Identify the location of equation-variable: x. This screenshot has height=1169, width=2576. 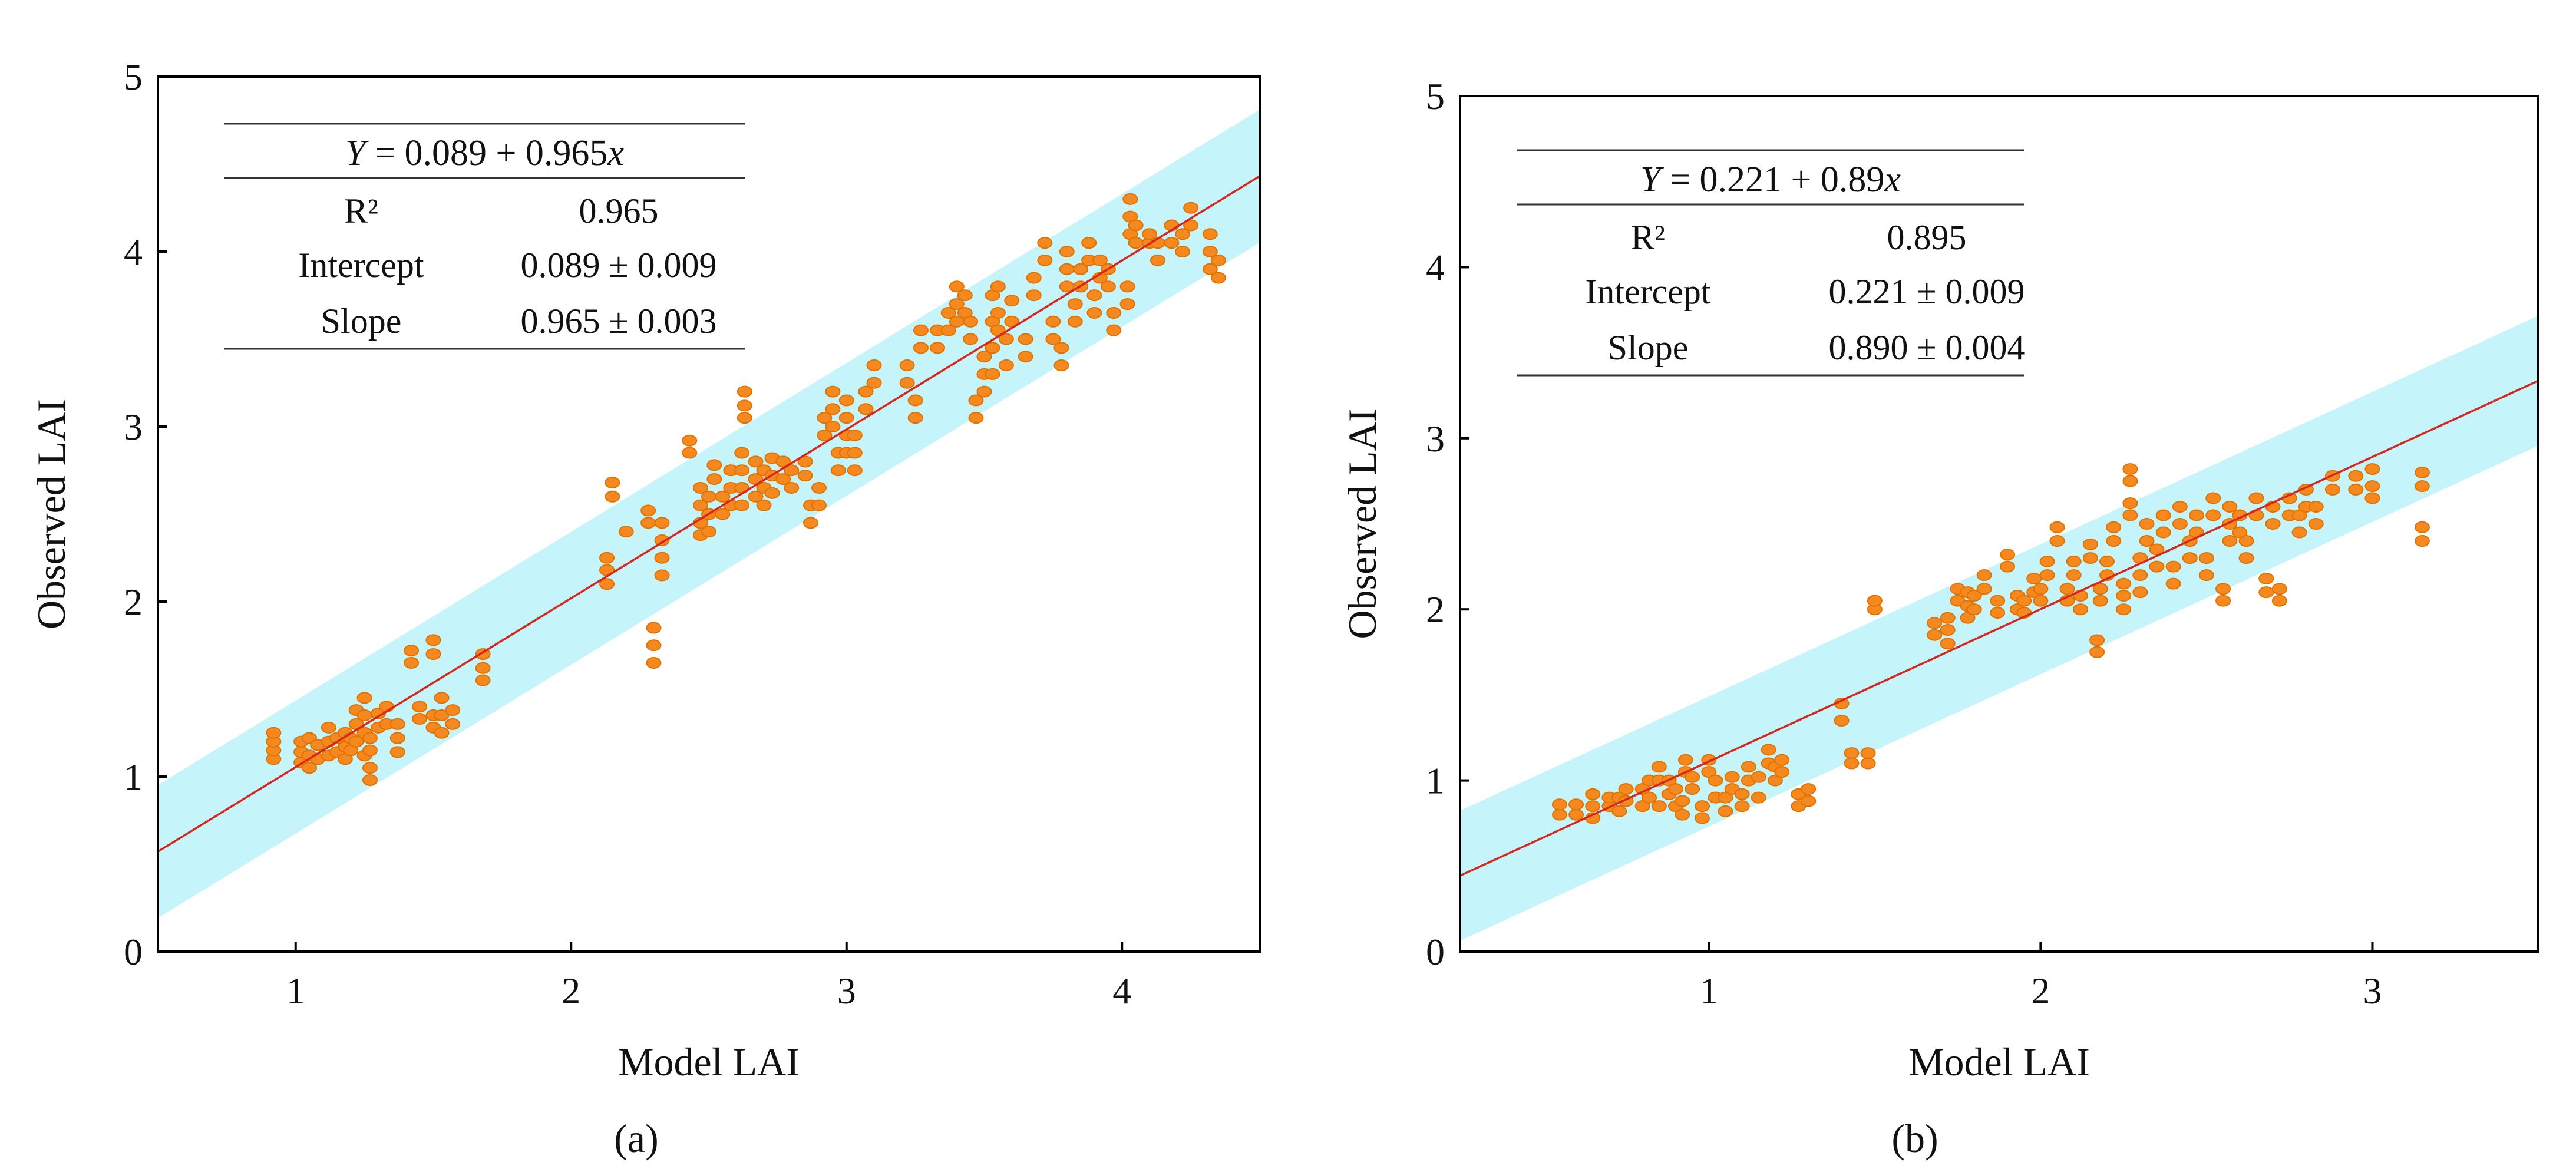
(1892, 180).